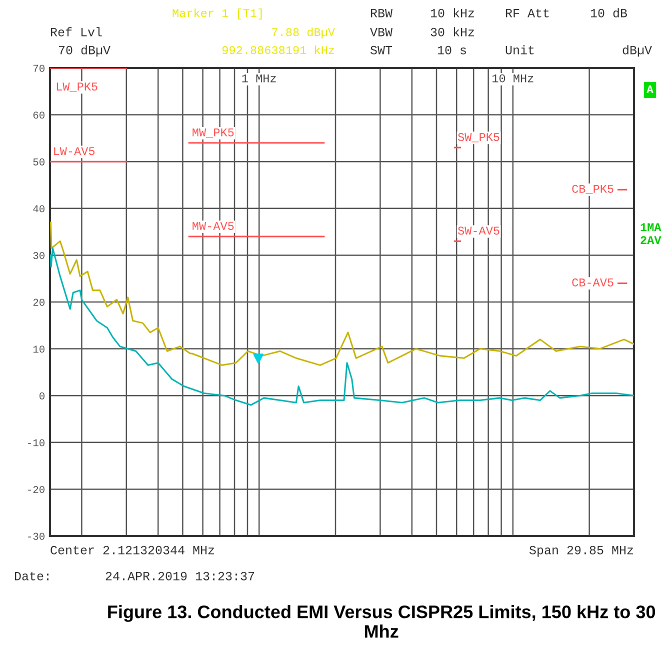  Describe the element at coordinates (213, 226) in the screenshot. I see `series-label: MW-AV5` at that location.